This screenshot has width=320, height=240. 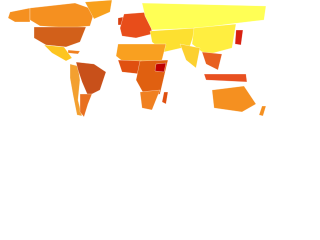 I want to click on indonesia, so click(x=225, y=78).